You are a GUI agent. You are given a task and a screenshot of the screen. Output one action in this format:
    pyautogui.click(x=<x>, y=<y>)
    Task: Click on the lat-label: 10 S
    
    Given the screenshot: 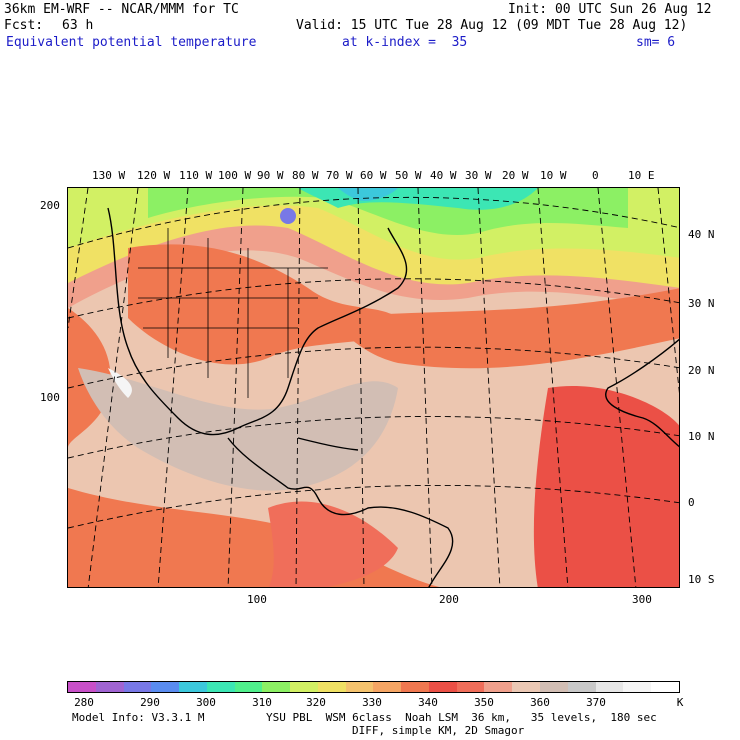 What is the action you would take?
    pyautogui.click(x=701, y=579)
    